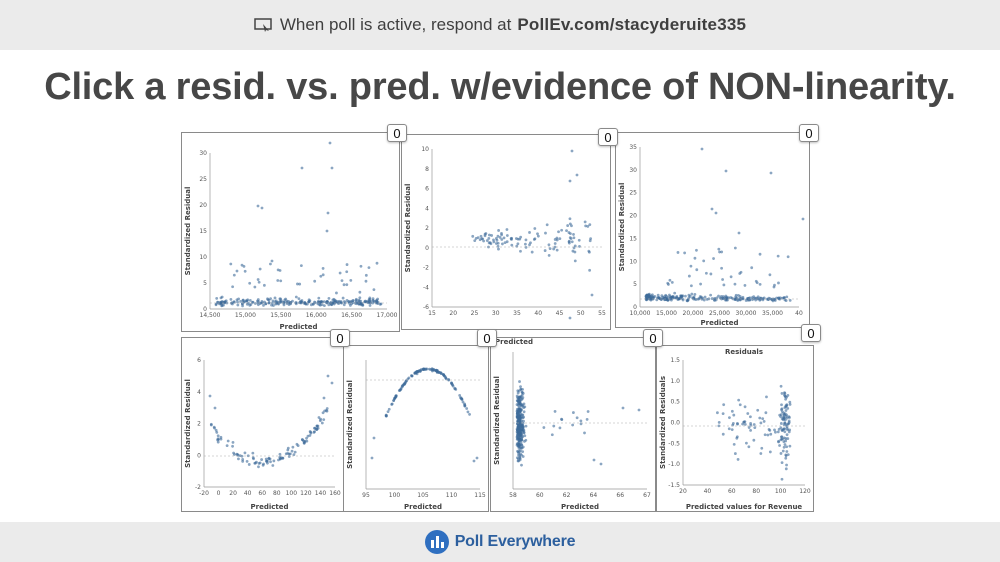 Image resolution: width=1000 pixels, height=562 pixels. Describe the element at coordinates (423, 507) in the screenshot. I see `x-axis-label: Predicted` at that location.